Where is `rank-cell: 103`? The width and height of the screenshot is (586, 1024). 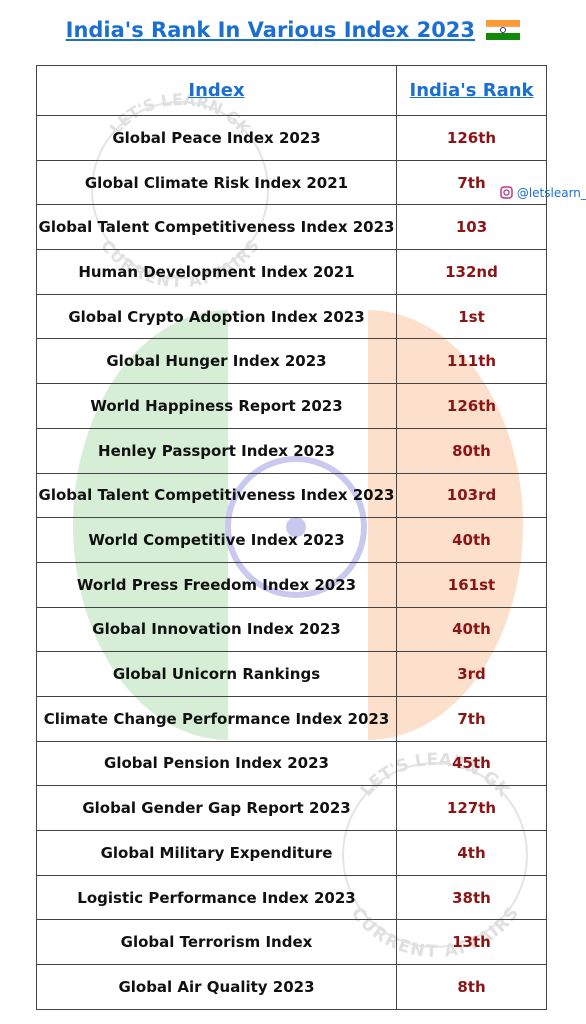
rank-cell: 103 is located at coordinates (471, 227).